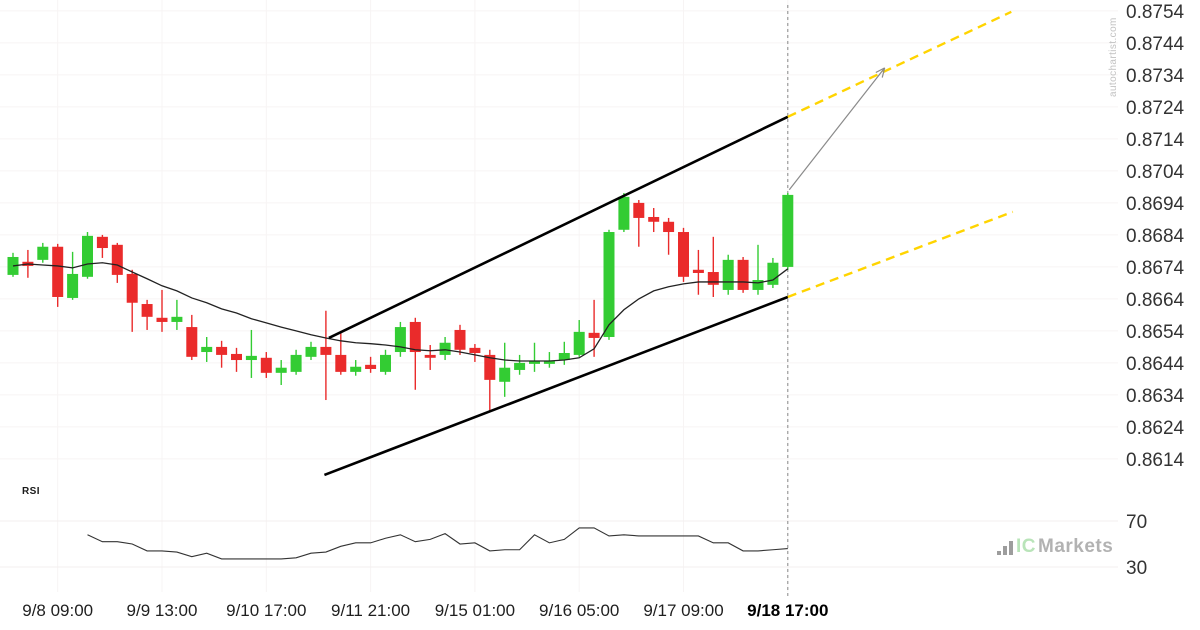  I want to click on x-axis-label: 9/18 17:00, so click(787, 610).